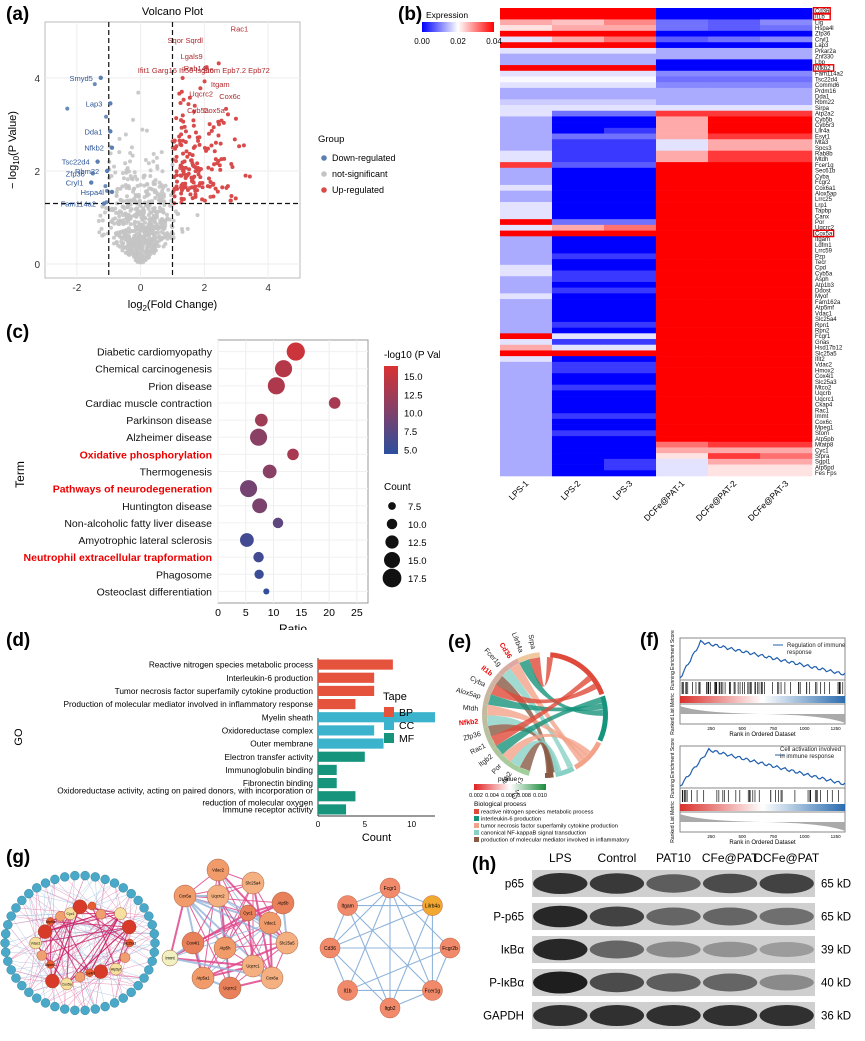 Image resolution: width=865 pixels, height=1041 pixels. I want to click on term-label: Osteoclast differentiation, so click(155, 592).